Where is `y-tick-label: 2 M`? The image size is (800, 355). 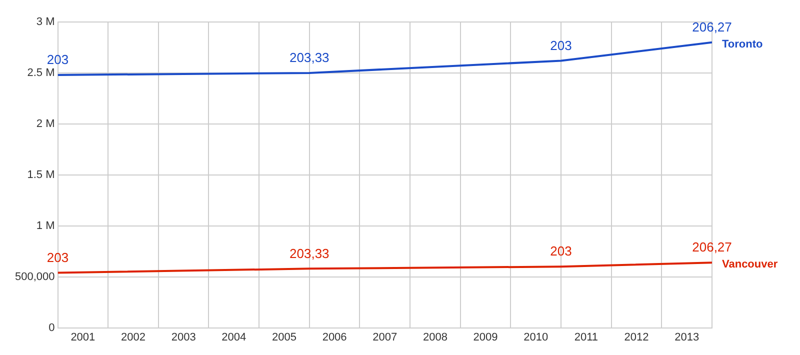
y-tick-label: 2 M is located at coordinates (45, 124).